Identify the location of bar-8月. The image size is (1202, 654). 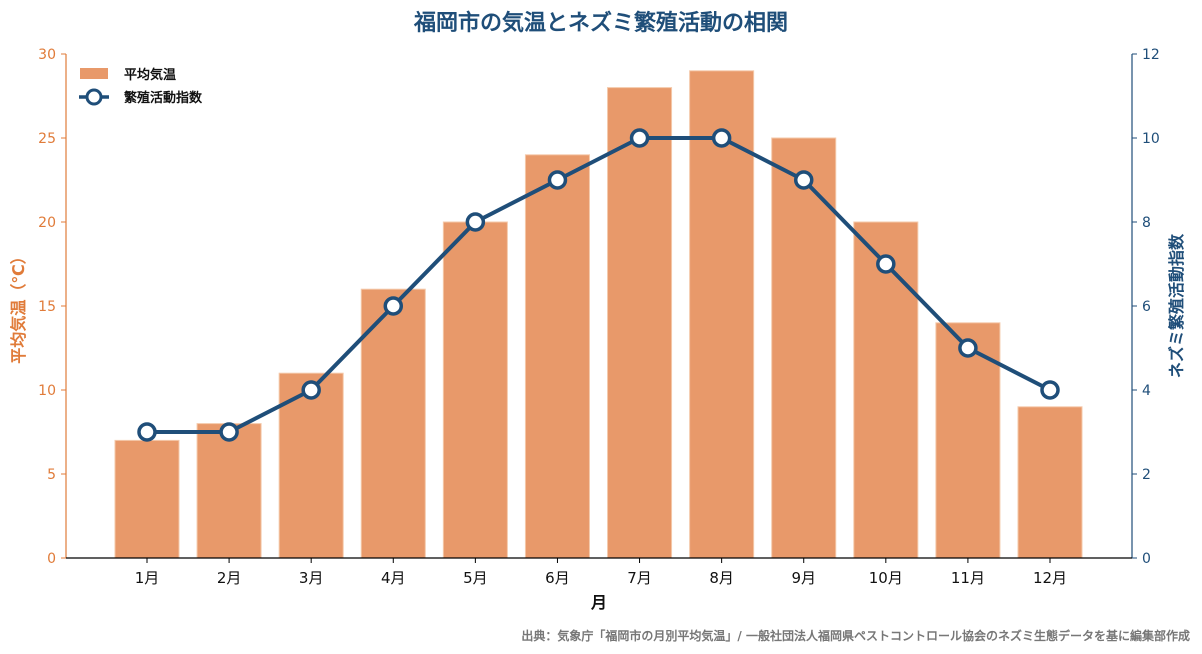
(722, 314).